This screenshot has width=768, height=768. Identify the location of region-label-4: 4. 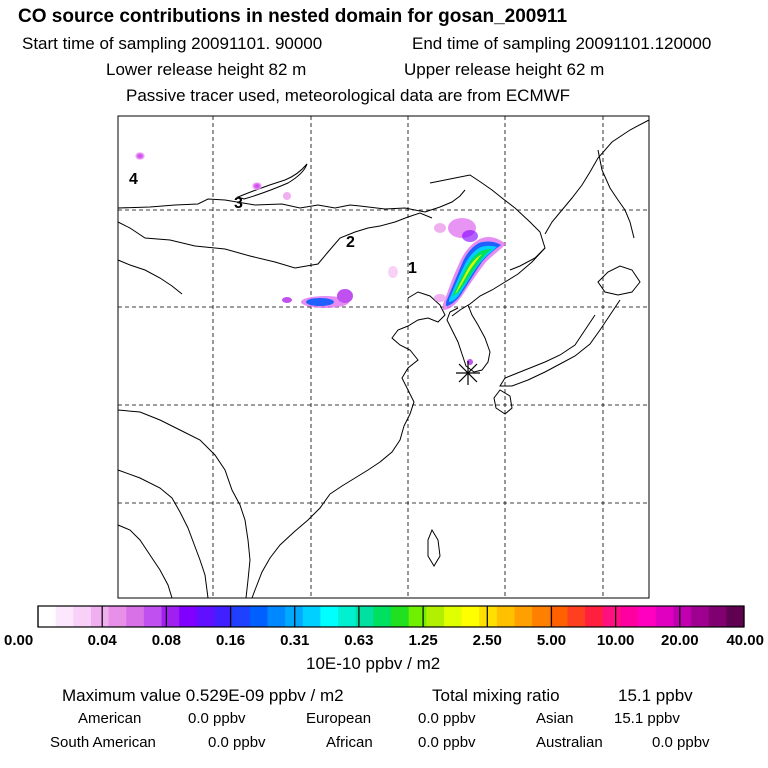
(133, 179).